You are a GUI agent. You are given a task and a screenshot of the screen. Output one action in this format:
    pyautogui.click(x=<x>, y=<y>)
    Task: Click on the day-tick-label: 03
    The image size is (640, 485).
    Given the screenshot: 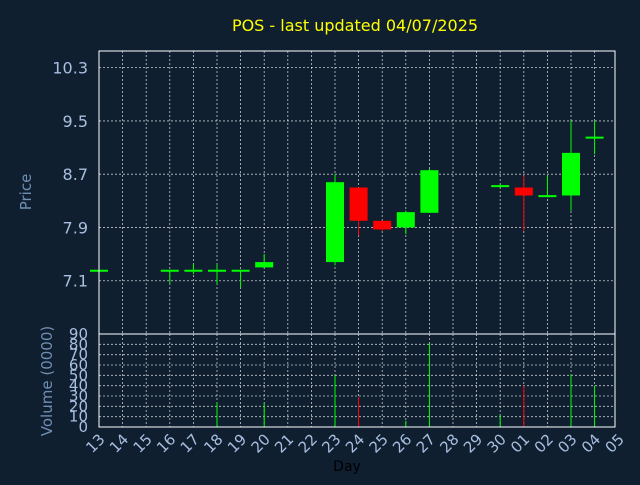 What is the action you would take?
    pyautogui.click(x=567, y=443)
    